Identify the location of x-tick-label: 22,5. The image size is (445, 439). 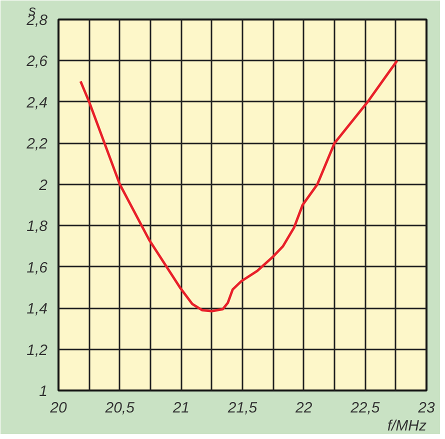
(365, 408).